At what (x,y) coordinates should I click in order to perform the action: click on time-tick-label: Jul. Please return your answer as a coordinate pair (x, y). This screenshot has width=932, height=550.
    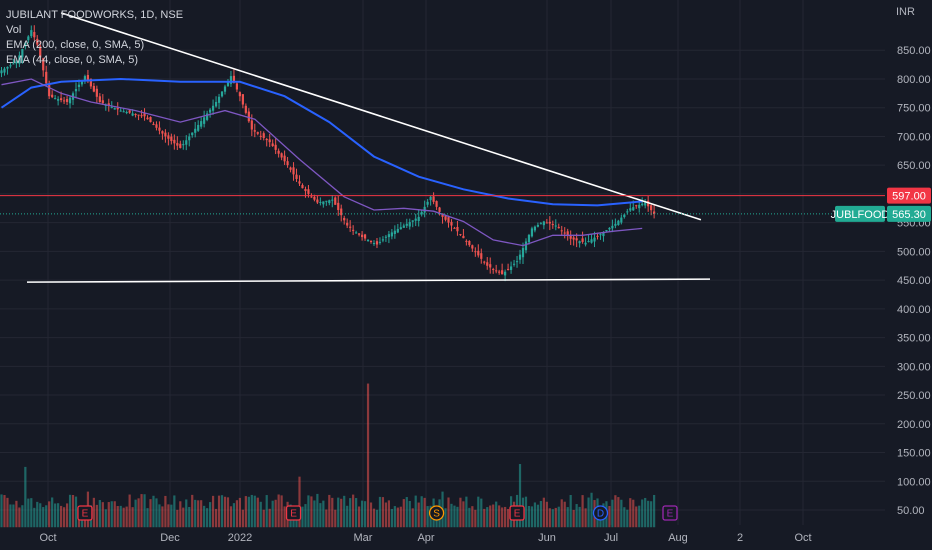
    Looking at the image, I should click on (611, 538).